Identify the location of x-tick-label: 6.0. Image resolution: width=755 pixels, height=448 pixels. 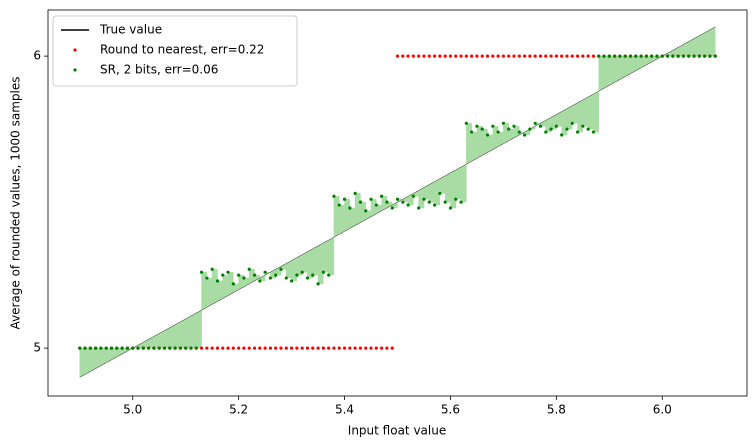
(662, 410).